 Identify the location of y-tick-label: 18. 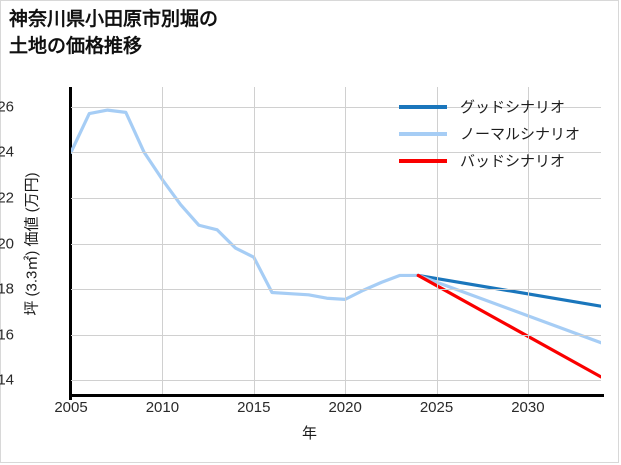
(7, 289).